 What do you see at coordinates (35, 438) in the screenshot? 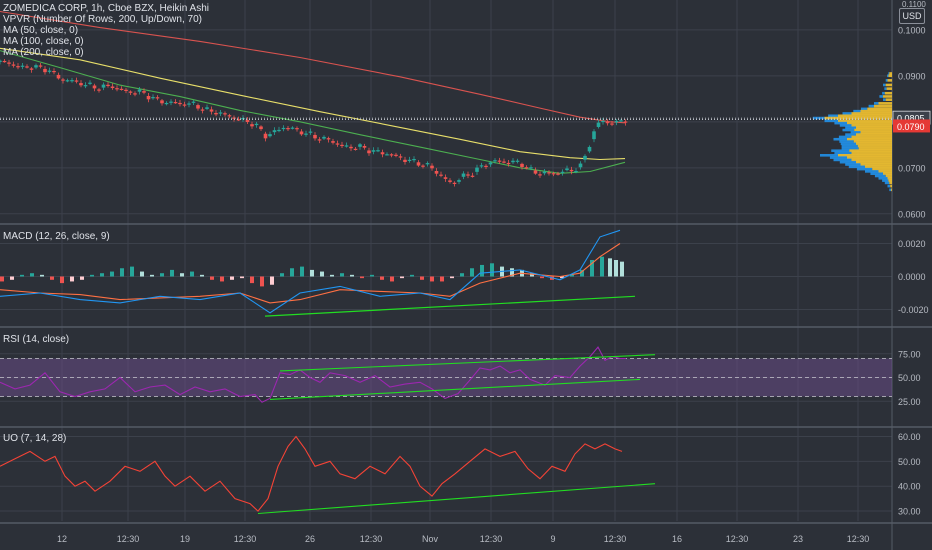
I see `uo-title: UO (7, 14, 28)` at bounding box center [35, 438].